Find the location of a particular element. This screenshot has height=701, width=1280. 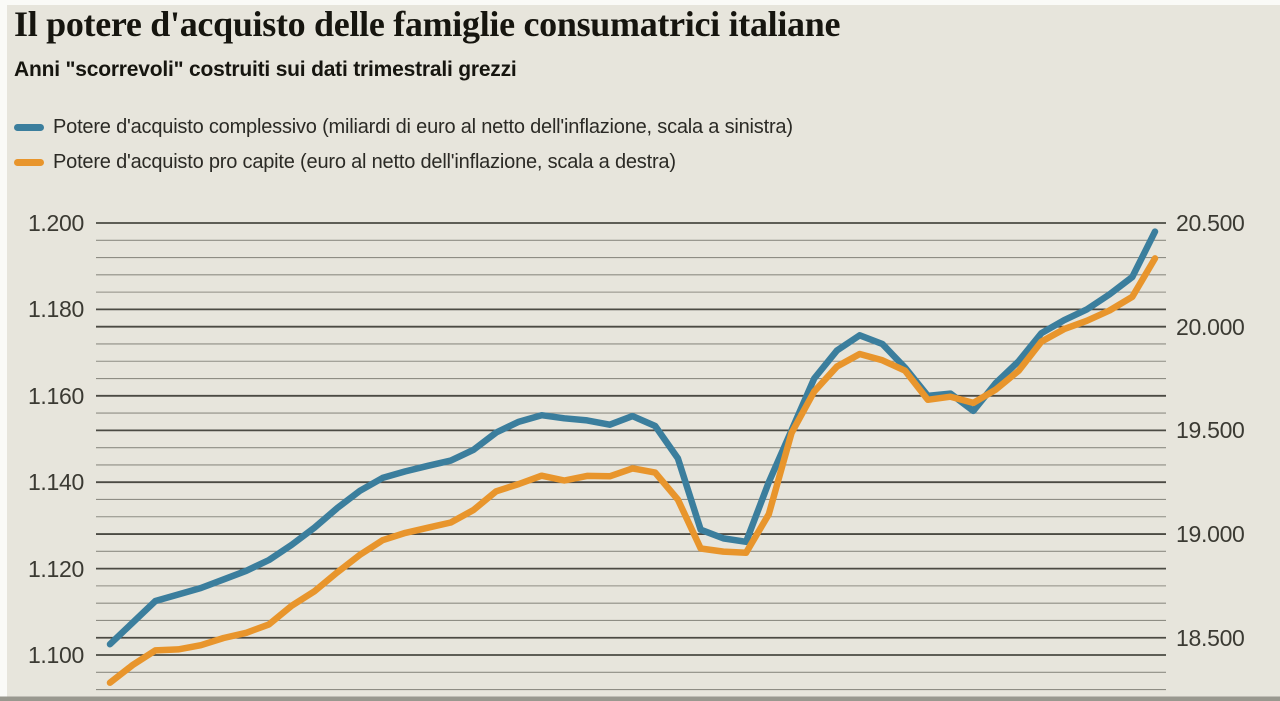

chart-bottom-border is located at coordinates (640, 698).